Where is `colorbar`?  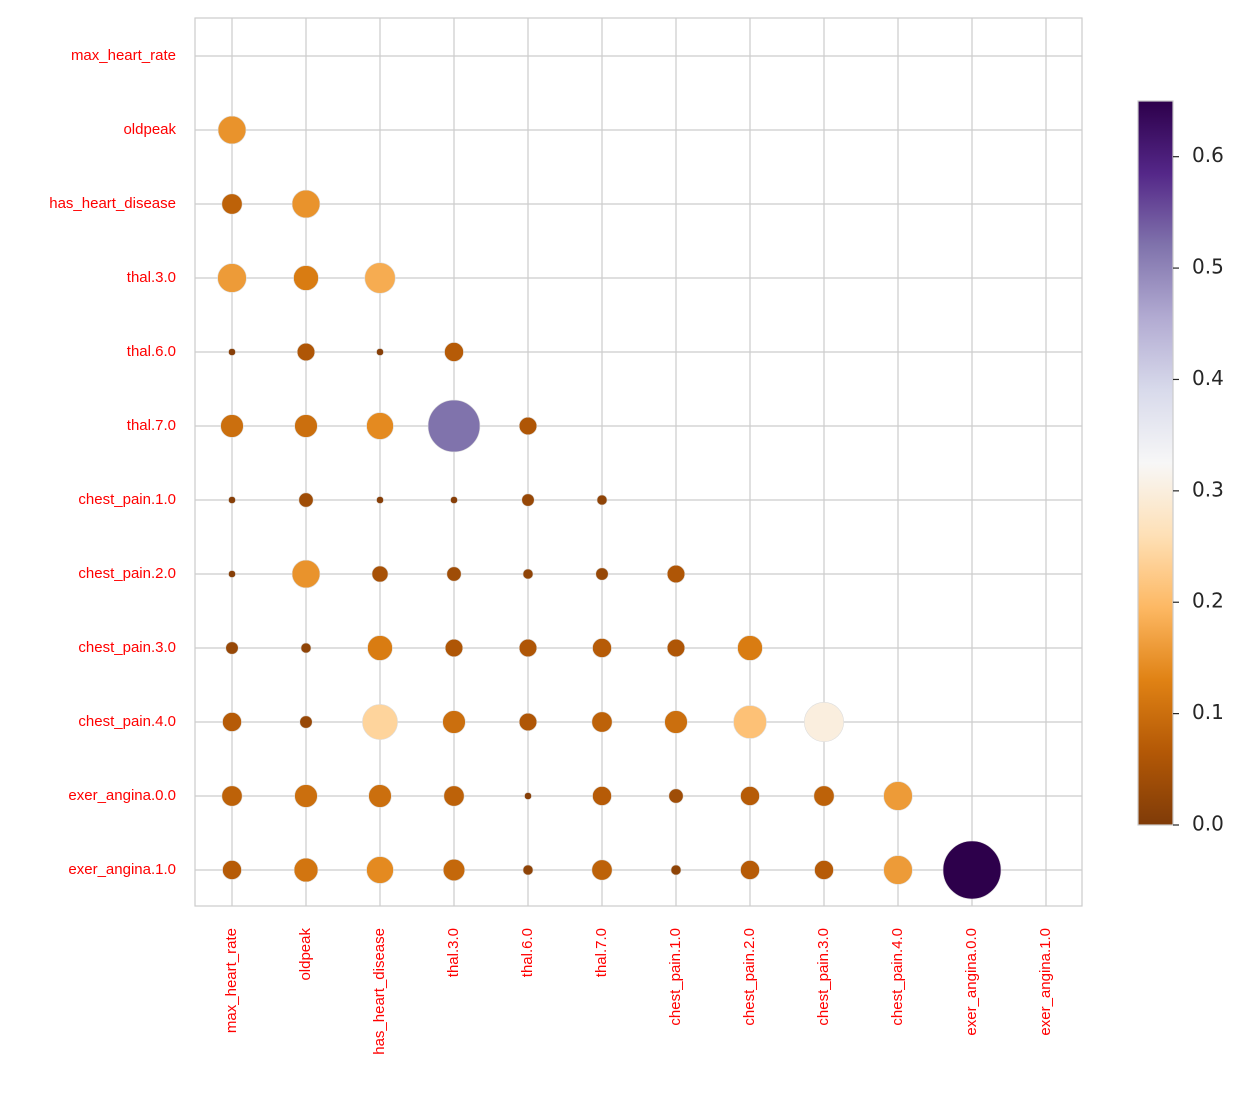
colorbar is located at coordinates (1155, 463).